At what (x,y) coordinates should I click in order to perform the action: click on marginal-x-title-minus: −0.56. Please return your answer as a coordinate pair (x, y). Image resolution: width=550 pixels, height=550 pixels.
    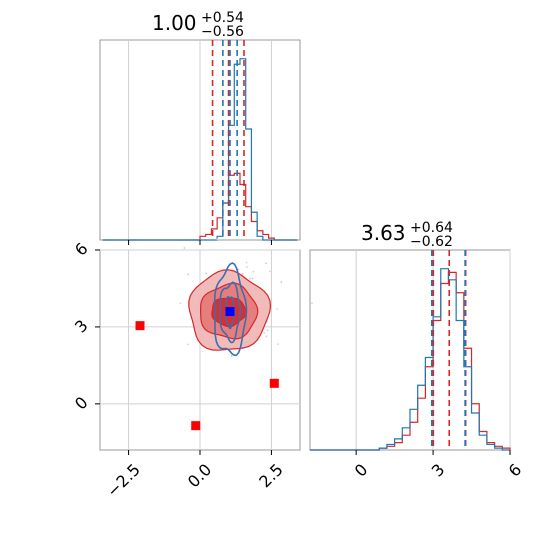
    Looking at the image, I should click on (222, 32).